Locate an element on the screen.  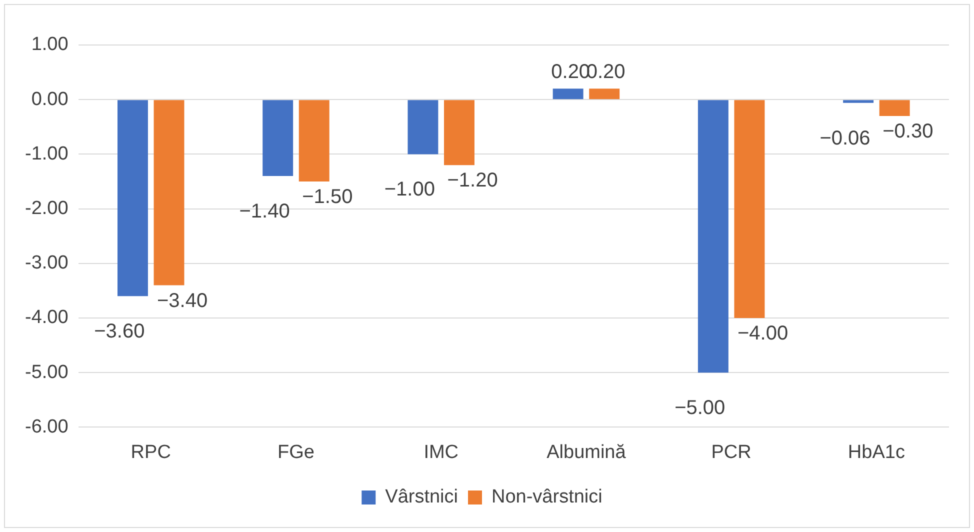
y-tick-label: -4.00 is located at coordinates (46, 317).